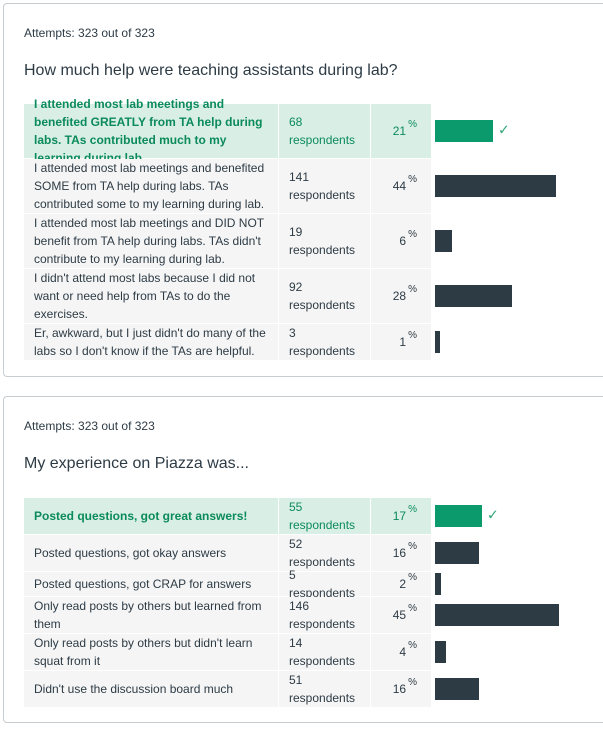  I want to click on answer-percent: 44%, so click(400, 186).